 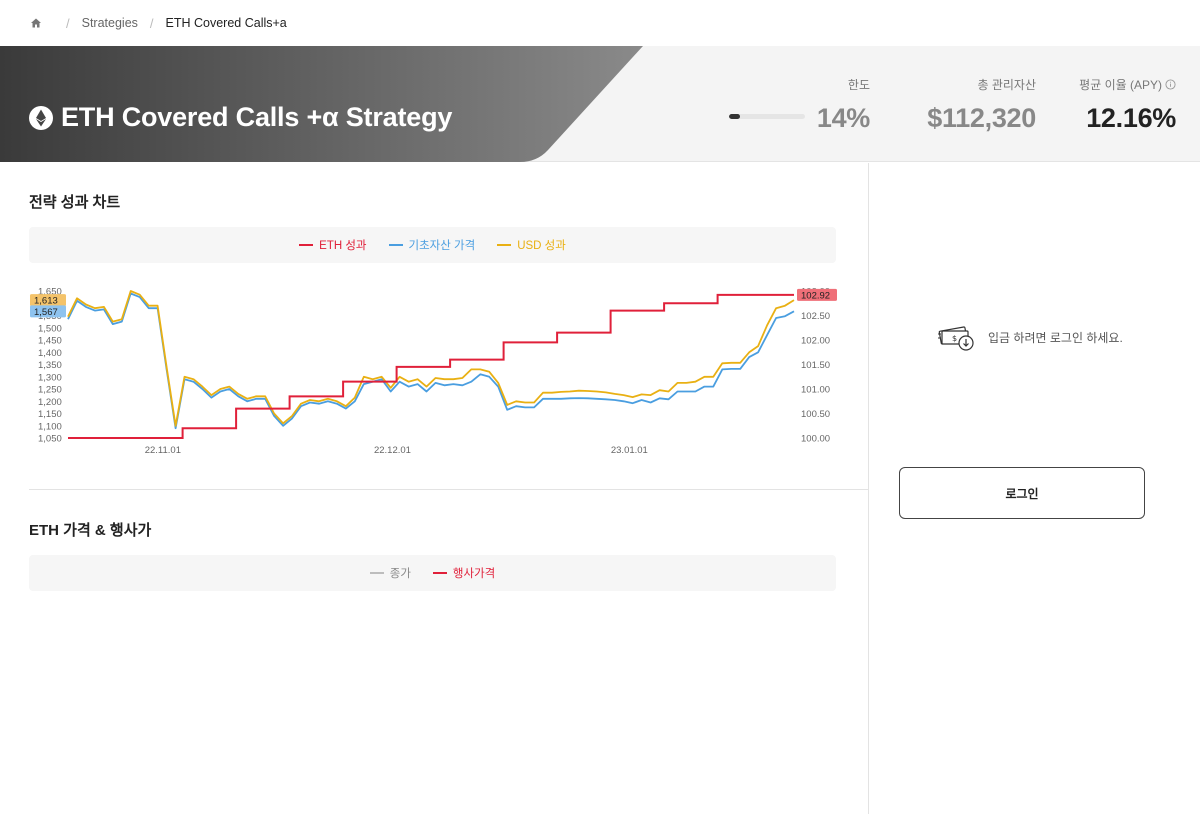 I want to click on series-line-eth, so click(x=431, y=366).